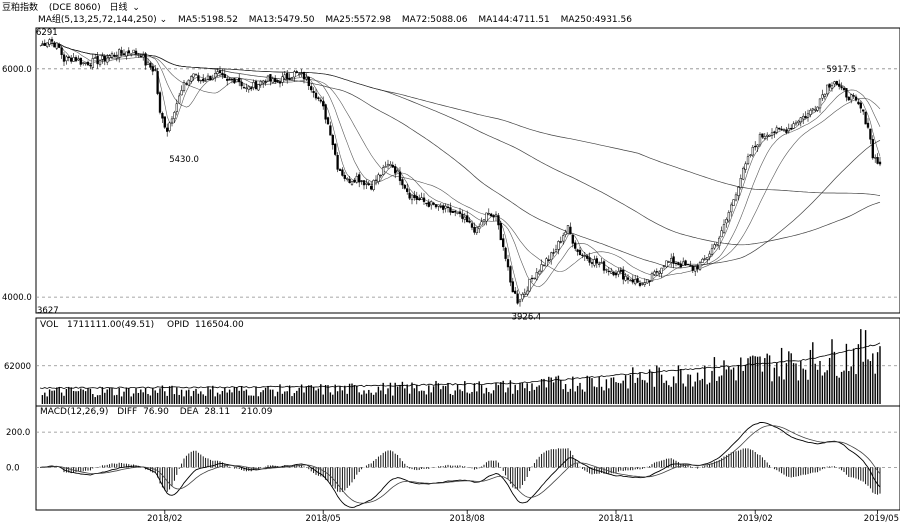 The image size is (900, 524). I want to click on x-tick-label: 2018/05, so click(323, 519).